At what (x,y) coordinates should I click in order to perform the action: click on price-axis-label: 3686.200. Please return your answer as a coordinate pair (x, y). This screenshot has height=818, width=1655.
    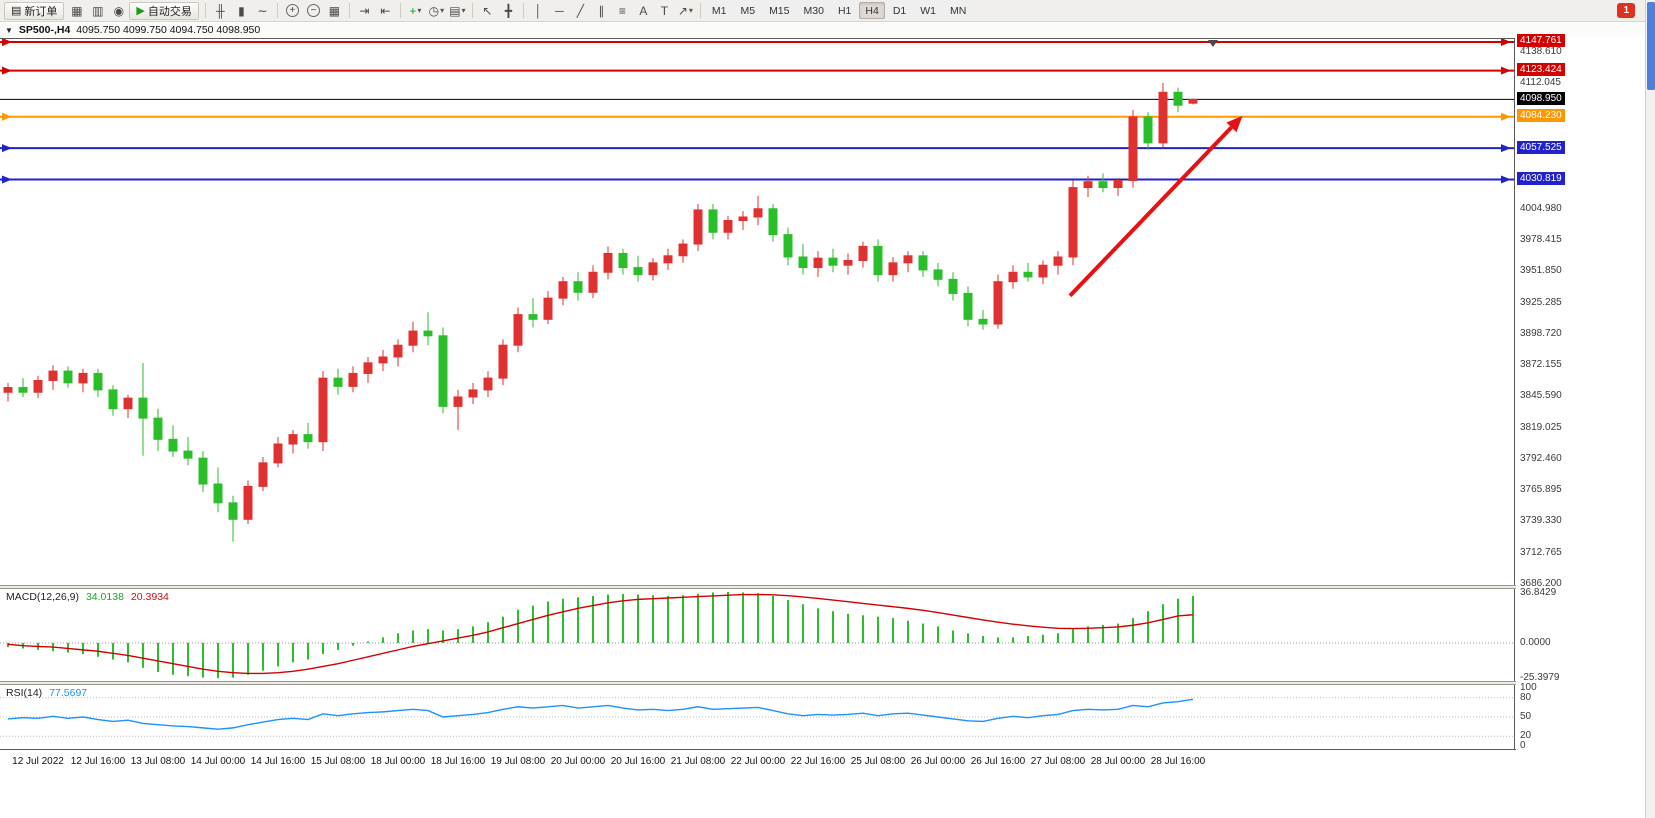
    Looking at the image, I should click on (1541, 583).